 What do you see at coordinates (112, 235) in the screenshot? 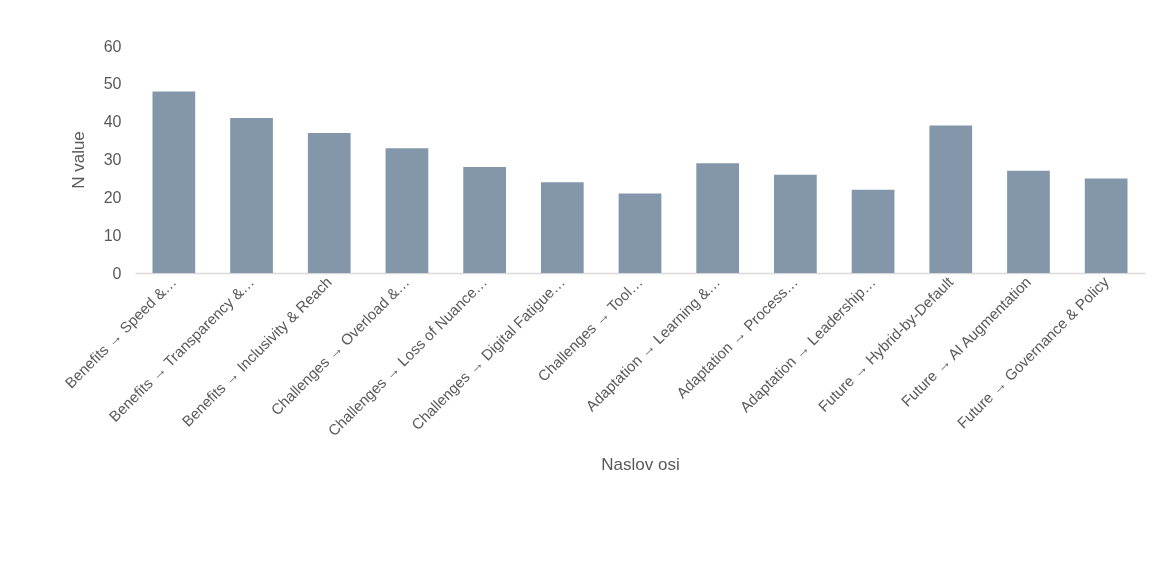
I see `y-tick-label: 10` at bounding box center [112, 235].